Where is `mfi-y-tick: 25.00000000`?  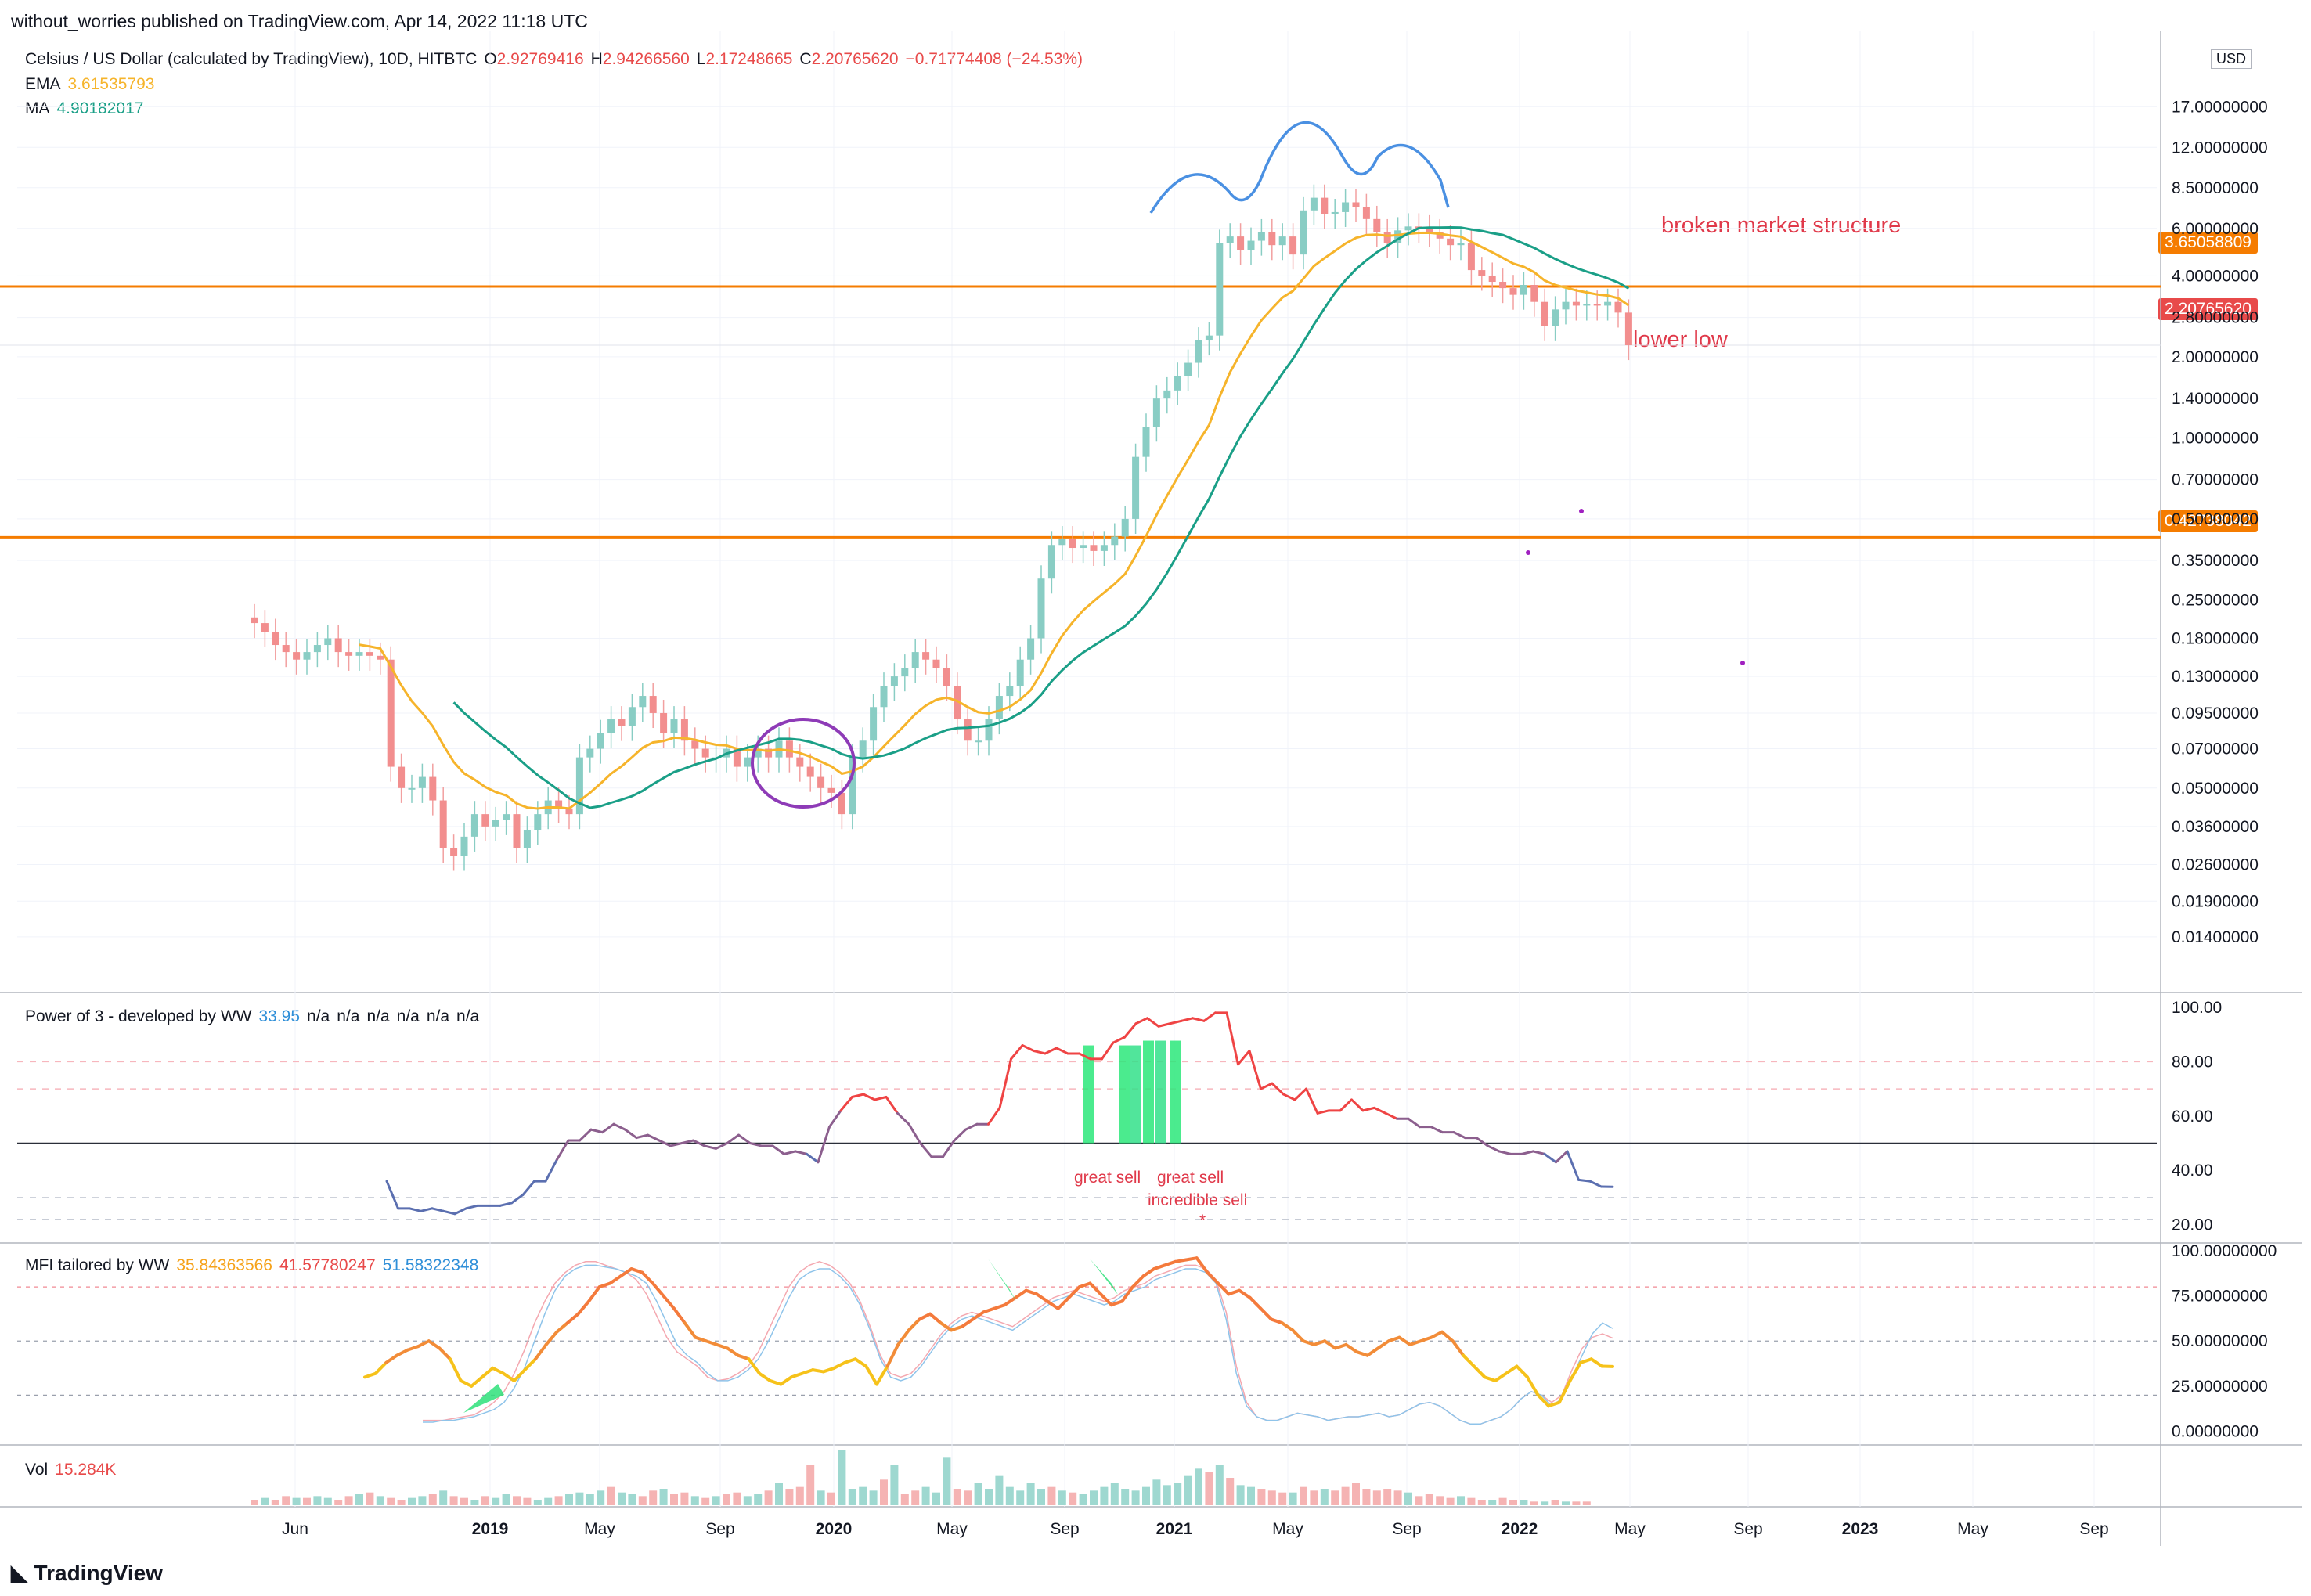 mfi-y-tick: 25.00000000 is located at coordinates (2220, 1387).